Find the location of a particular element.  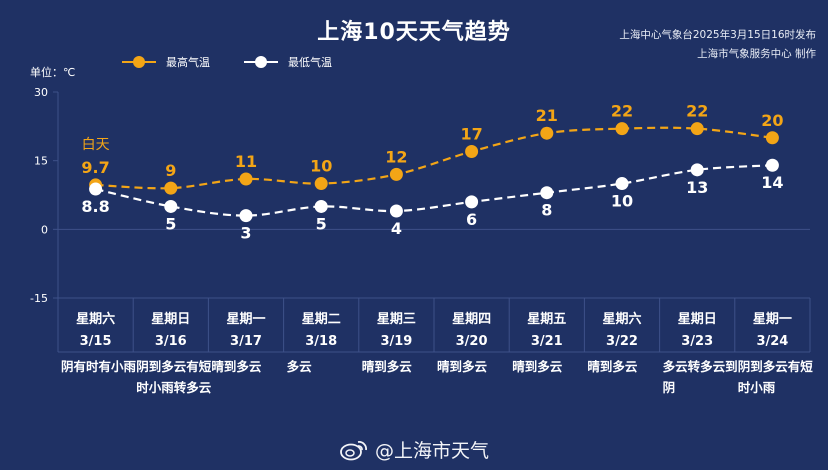

high-temp-label: 9 is located at coordinates (170, 170).